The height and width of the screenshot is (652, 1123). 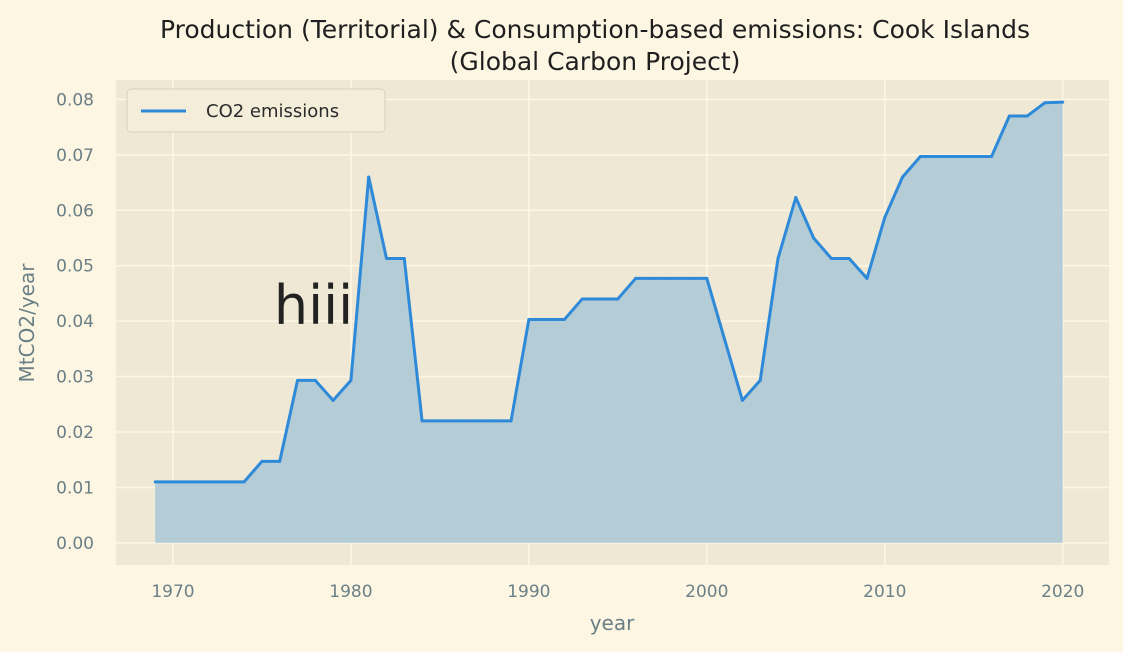 I want to click on x-tick-label: 1970, so click(x=172, y=592).